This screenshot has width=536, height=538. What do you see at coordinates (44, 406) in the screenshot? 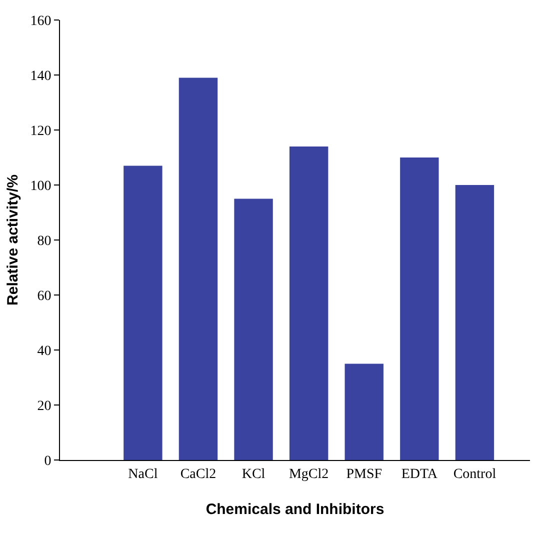
I see `y-tick-label: 20` at bounding box center [44, 406].